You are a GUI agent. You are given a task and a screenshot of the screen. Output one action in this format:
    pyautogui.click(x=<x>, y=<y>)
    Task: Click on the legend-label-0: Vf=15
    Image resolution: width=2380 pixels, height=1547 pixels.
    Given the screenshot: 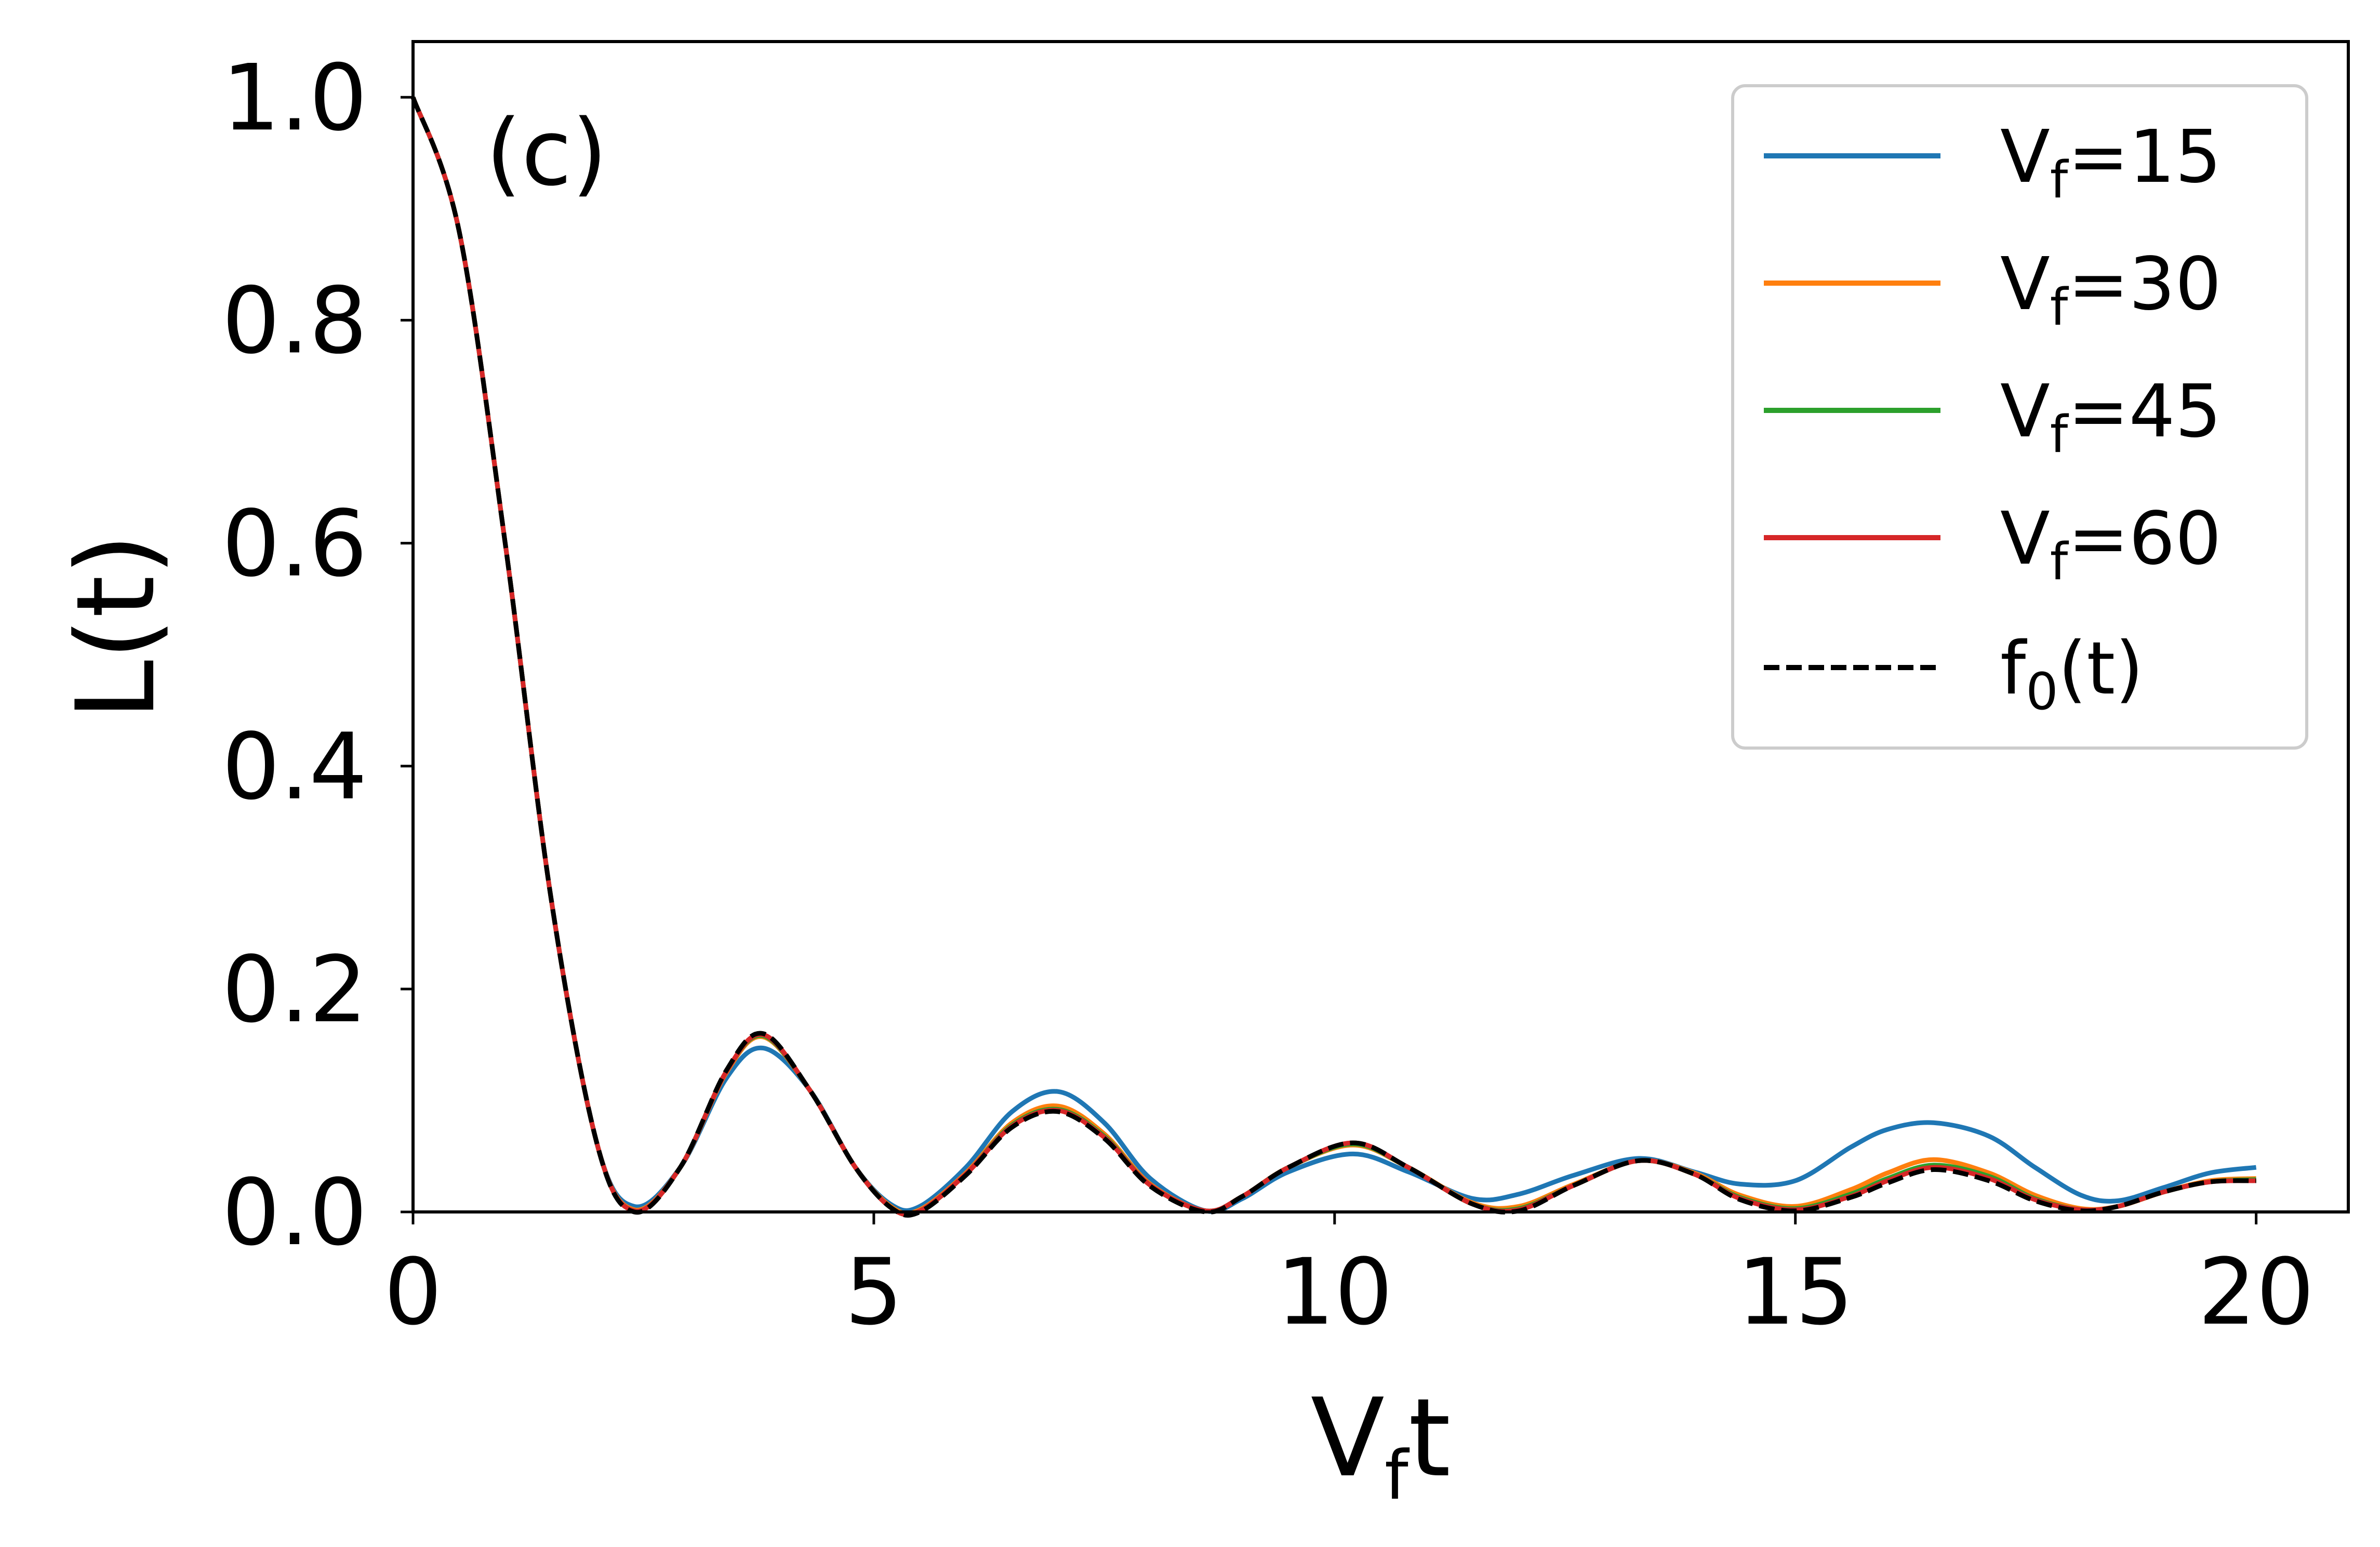 What is the action you would take?
    pyautogui.click(x=2111, y=163)
    